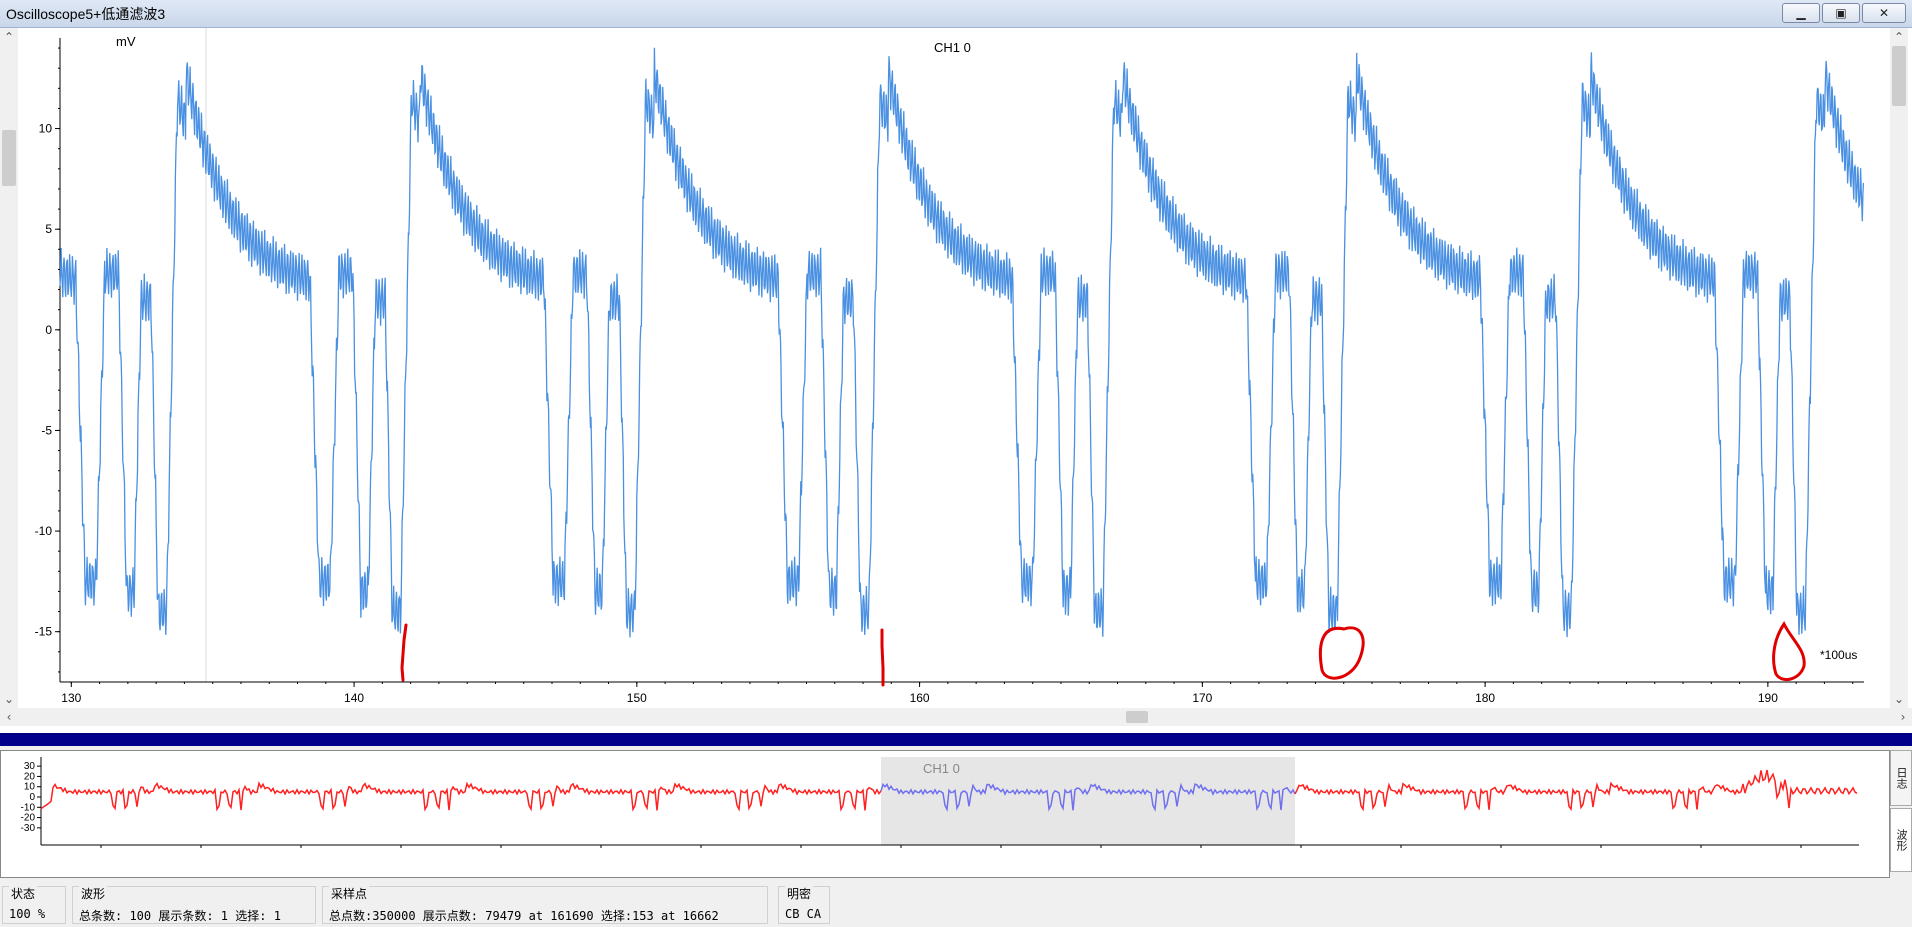 Image resolution: width=1912 pixels, height=927 pixels. I want to click on y-tick-label: -5, so click(46, 430).